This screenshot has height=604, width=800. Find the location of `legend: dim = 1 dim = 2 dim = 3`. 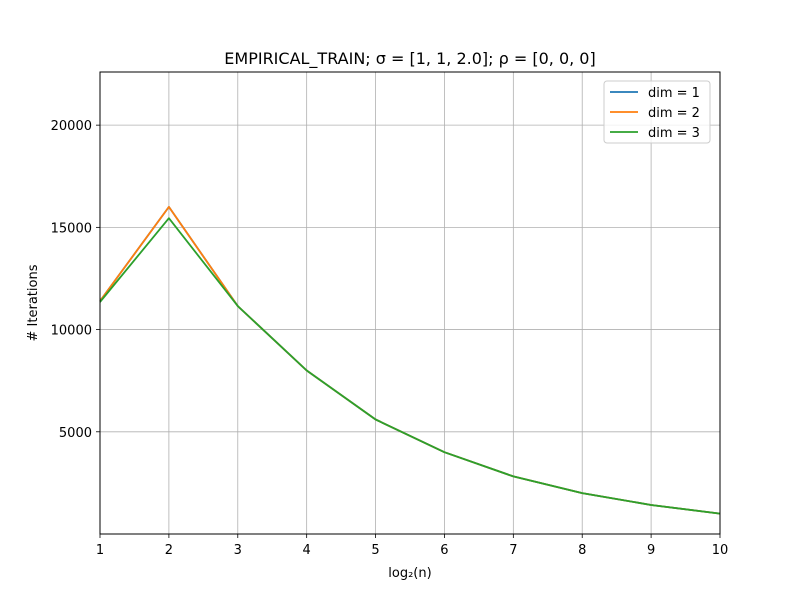

legend: dim = 1 dim = 2 dim = 3 is located at coordinates (657, 112).